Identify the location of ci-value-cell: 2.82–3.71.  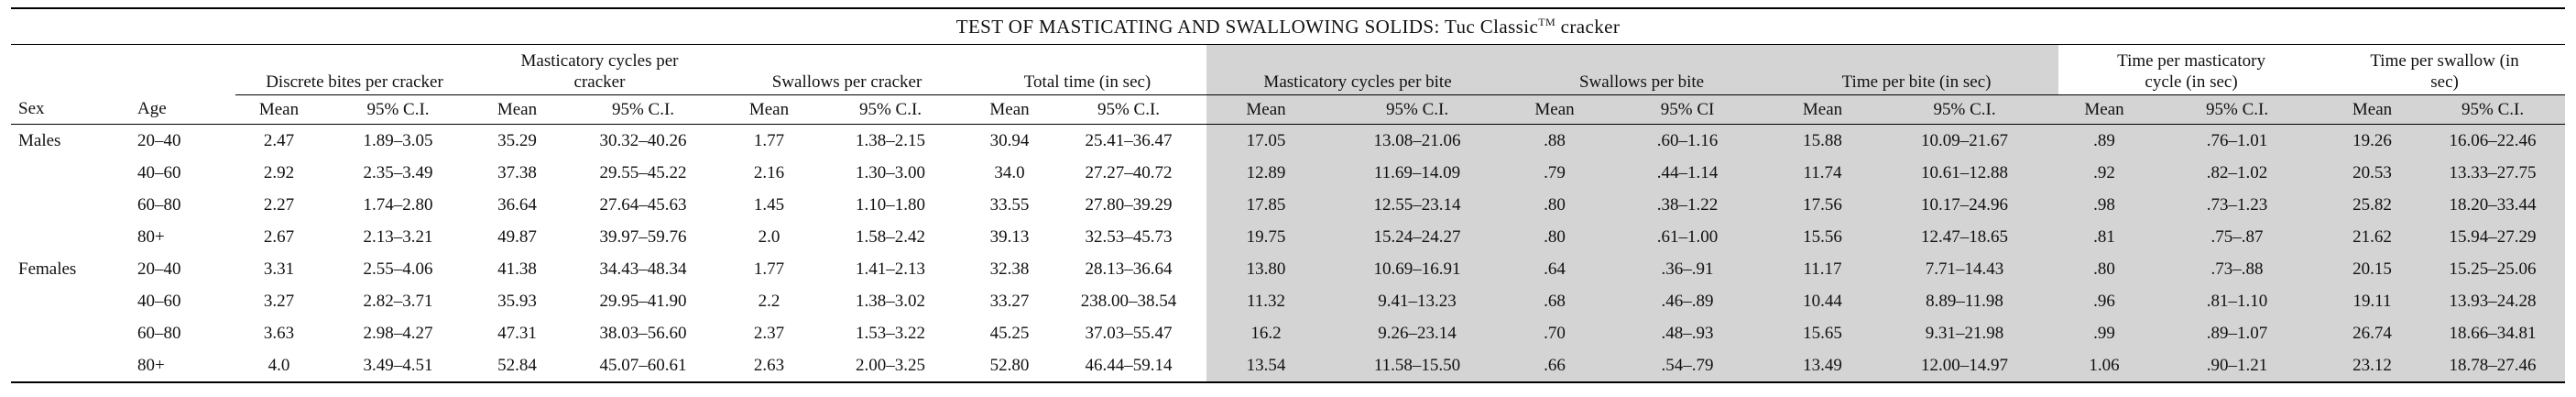
(398, 301).